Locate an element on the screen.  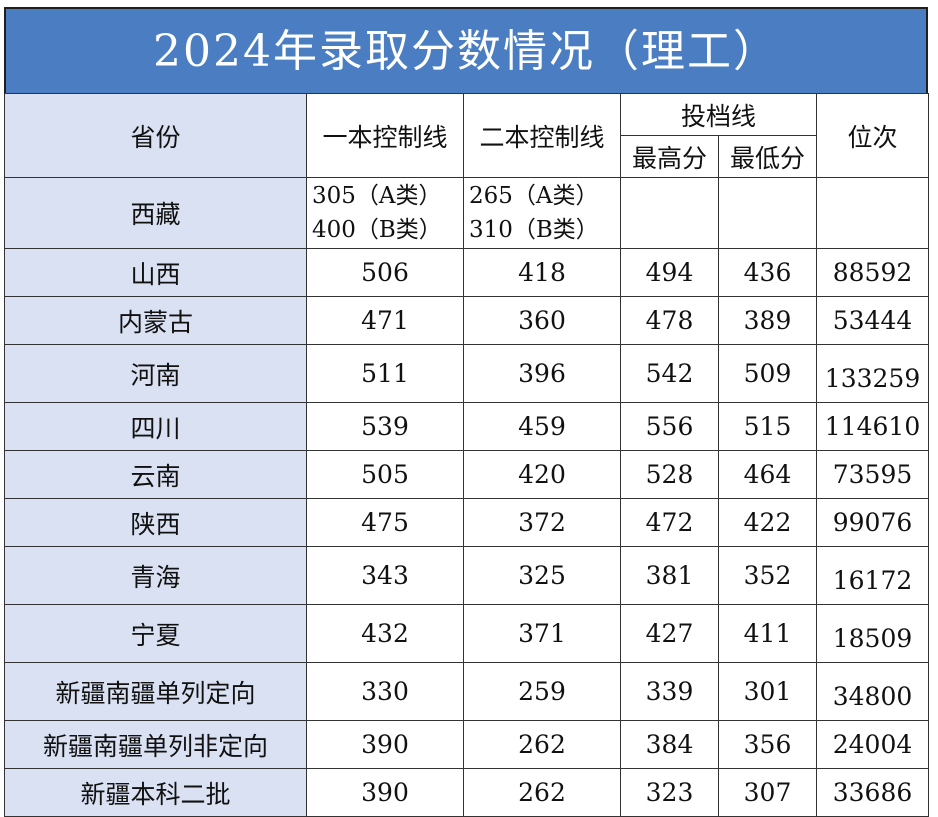
lowest-cell: 301 is located at coordinates (767, 691).